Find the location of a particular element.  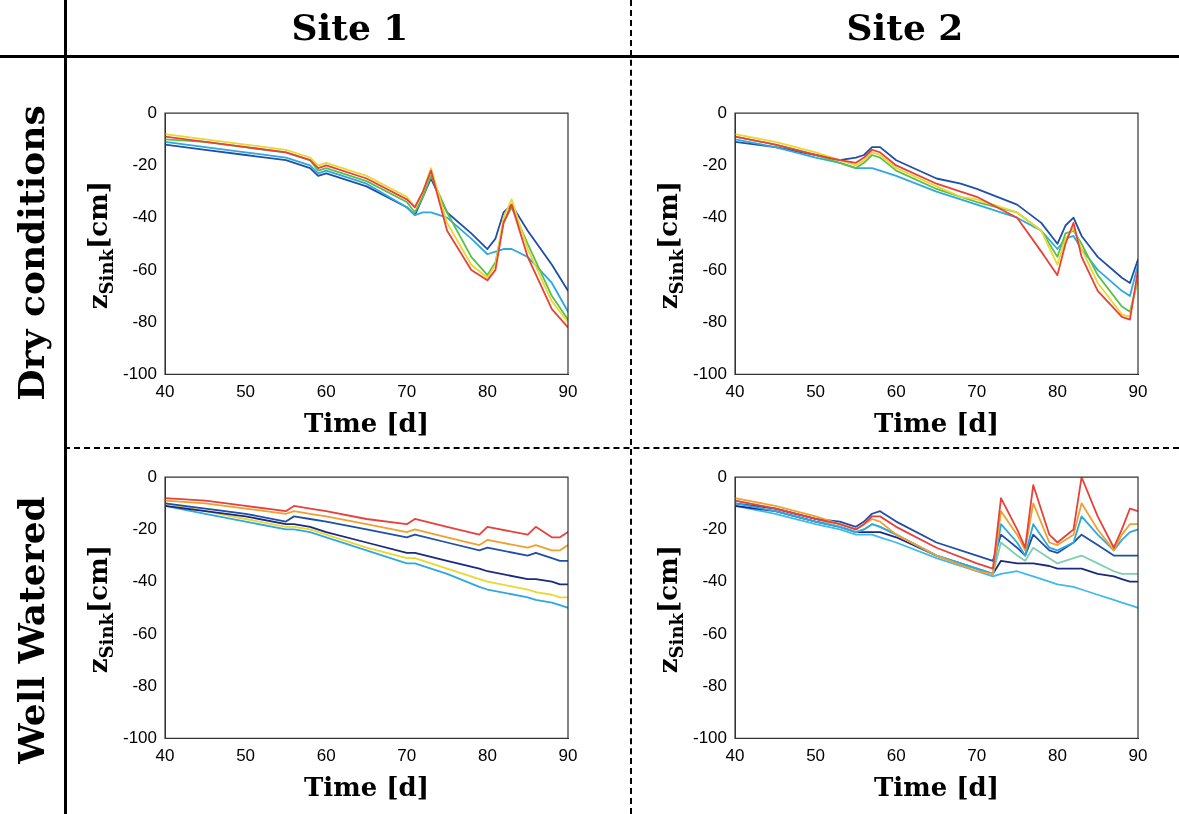

text: Well Watered is located at coordinates (31, 630).